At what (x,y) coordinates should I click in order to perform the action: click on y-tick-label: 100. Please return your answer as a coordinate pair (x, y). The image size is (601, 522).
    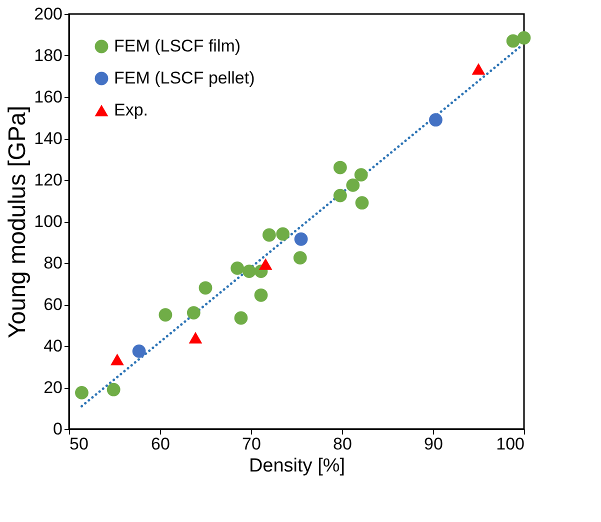
    Looking at the image, I should click on (48, 221).